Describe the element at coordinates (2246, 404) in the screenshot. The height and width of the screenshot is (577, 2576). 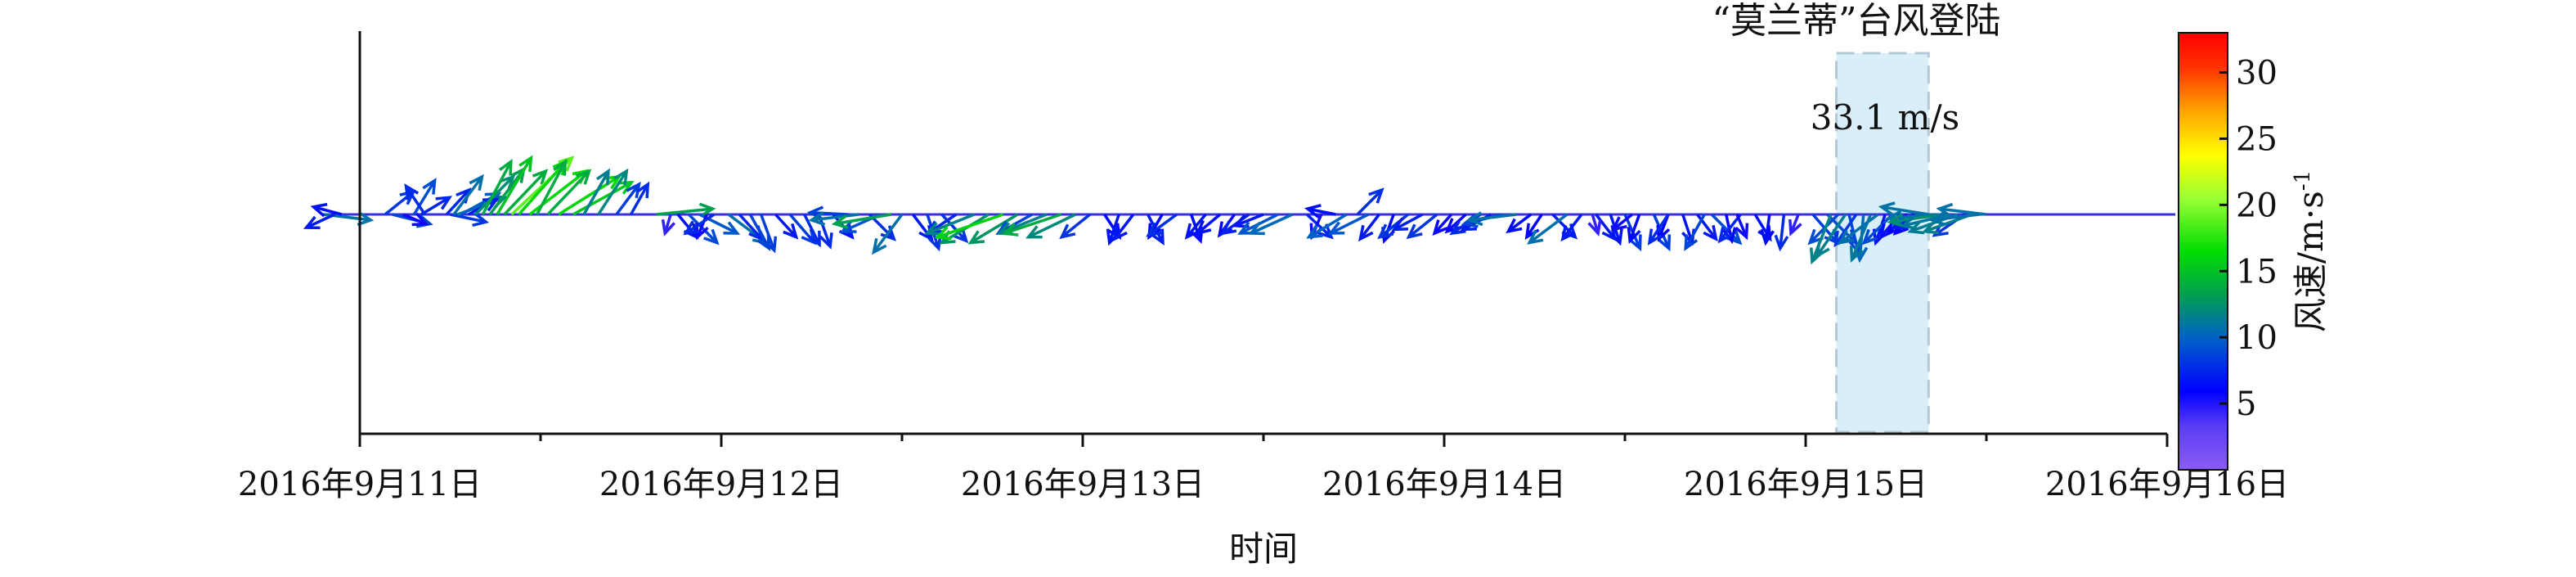
I see `colorbar-tick-label: 5` at that location.